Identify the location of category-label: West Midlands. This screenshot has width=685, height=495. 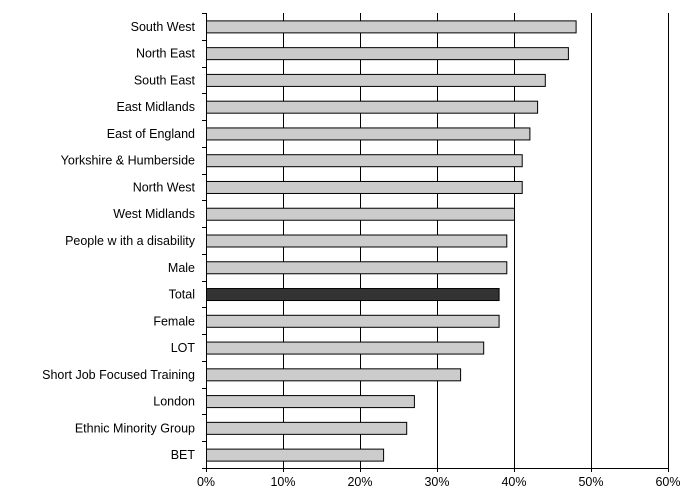
(154, 214).